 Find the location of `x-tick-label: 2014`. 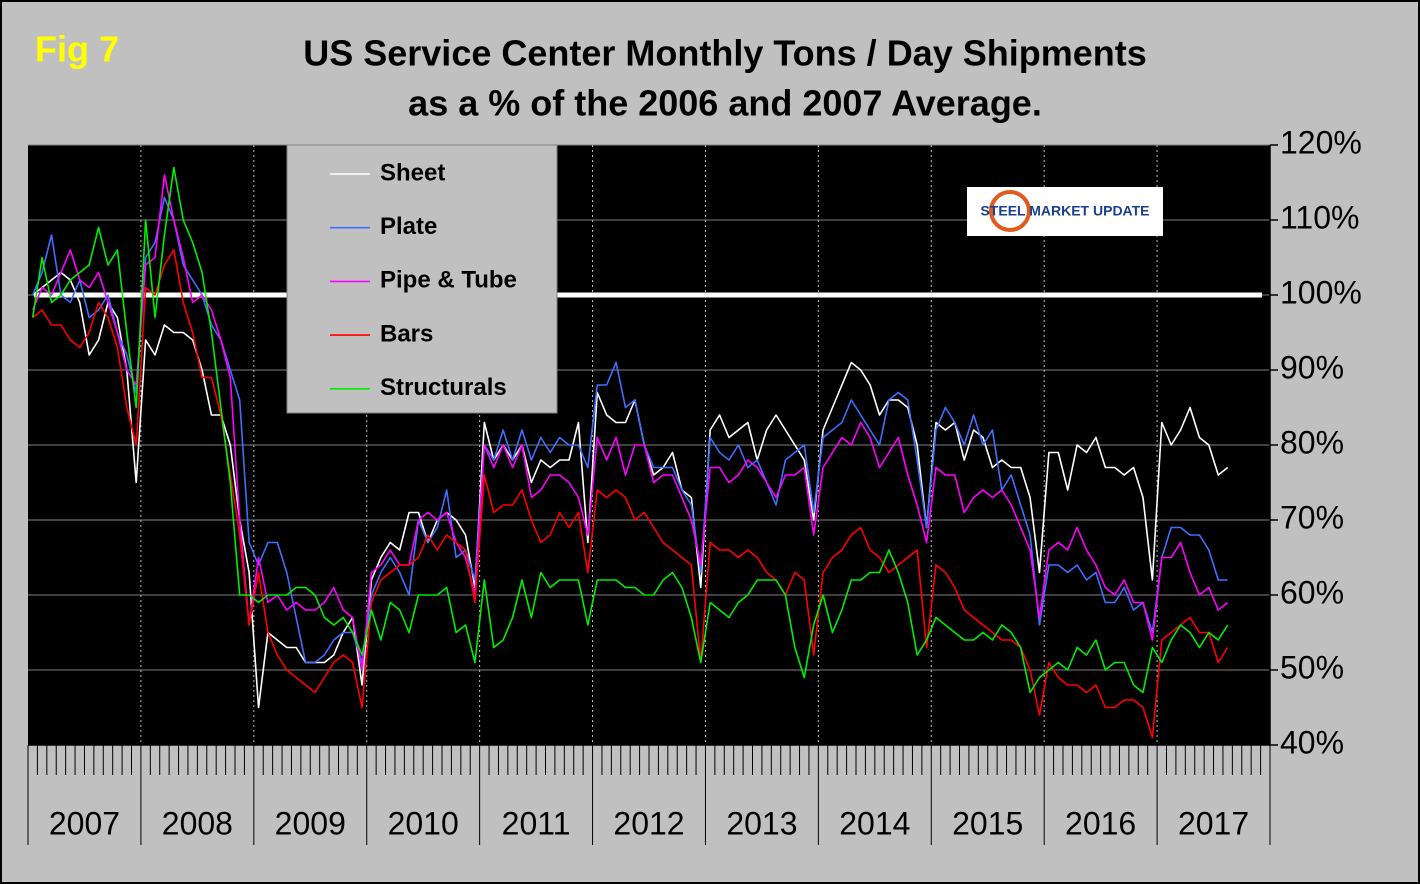

x-tick-label: 2014 is located at coordinates (874, 823).